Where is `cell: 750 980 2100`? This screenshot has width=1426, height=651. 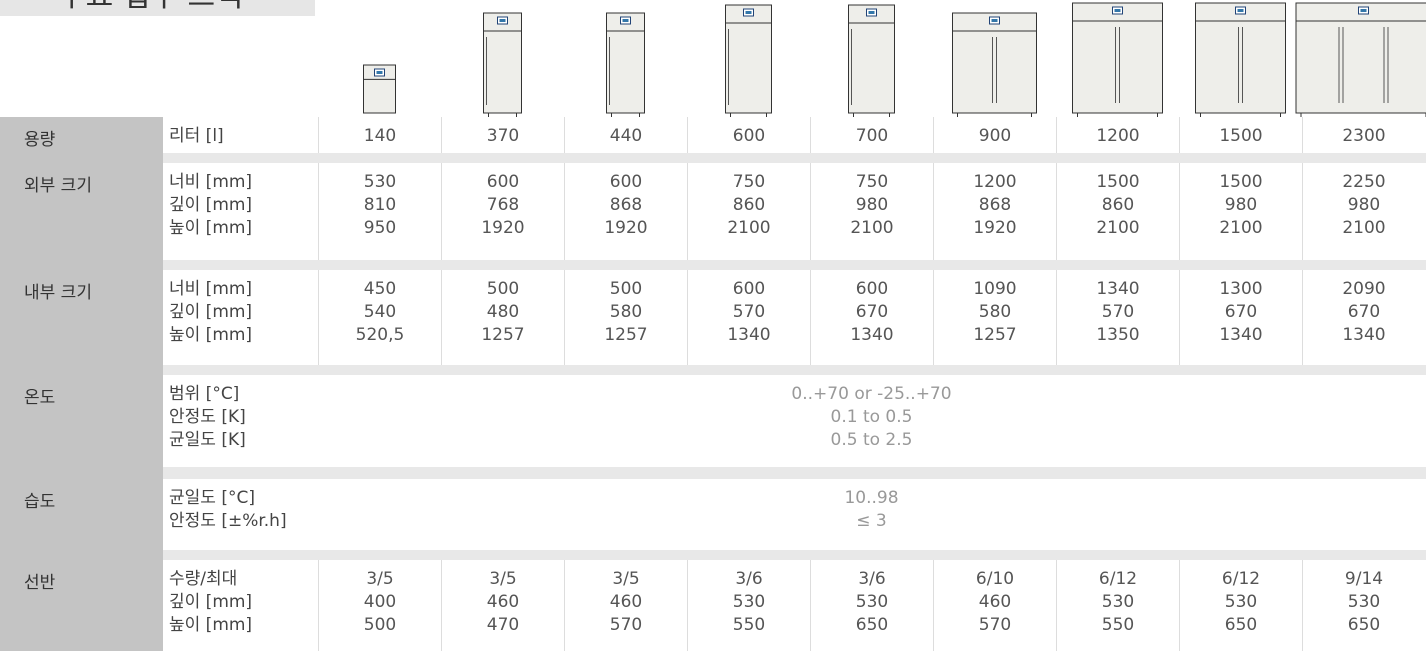 cell: 750 980 2100 is located at coordinates (871, 211).